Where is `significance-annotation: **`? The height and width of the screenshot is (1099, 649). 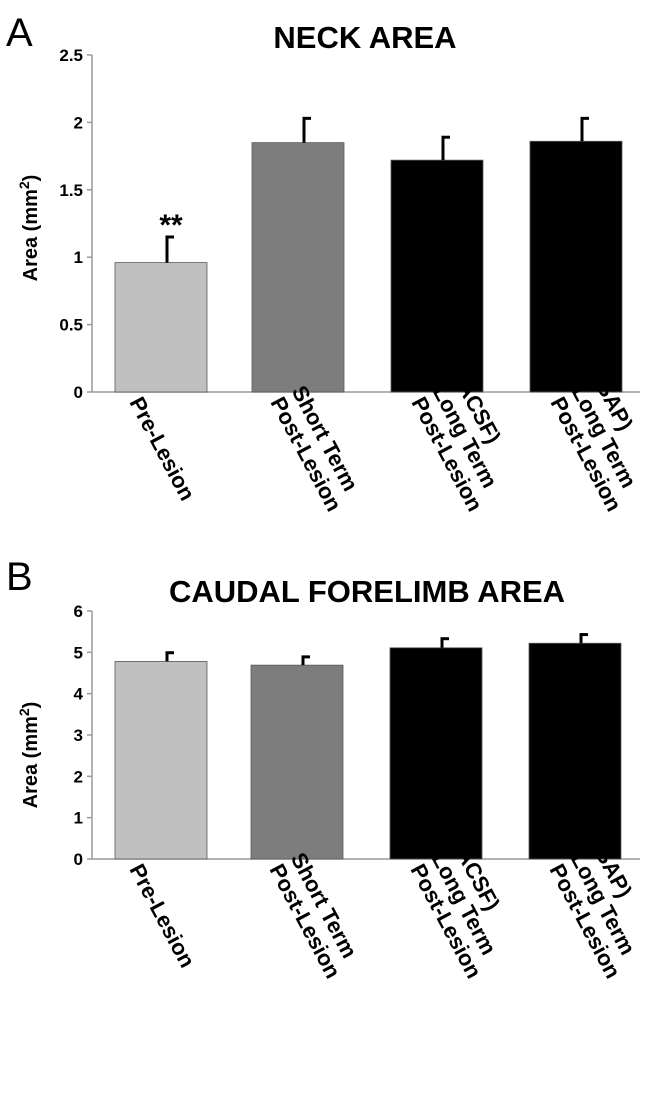 significance-annotation: ** is located at coordinates (171, 225).